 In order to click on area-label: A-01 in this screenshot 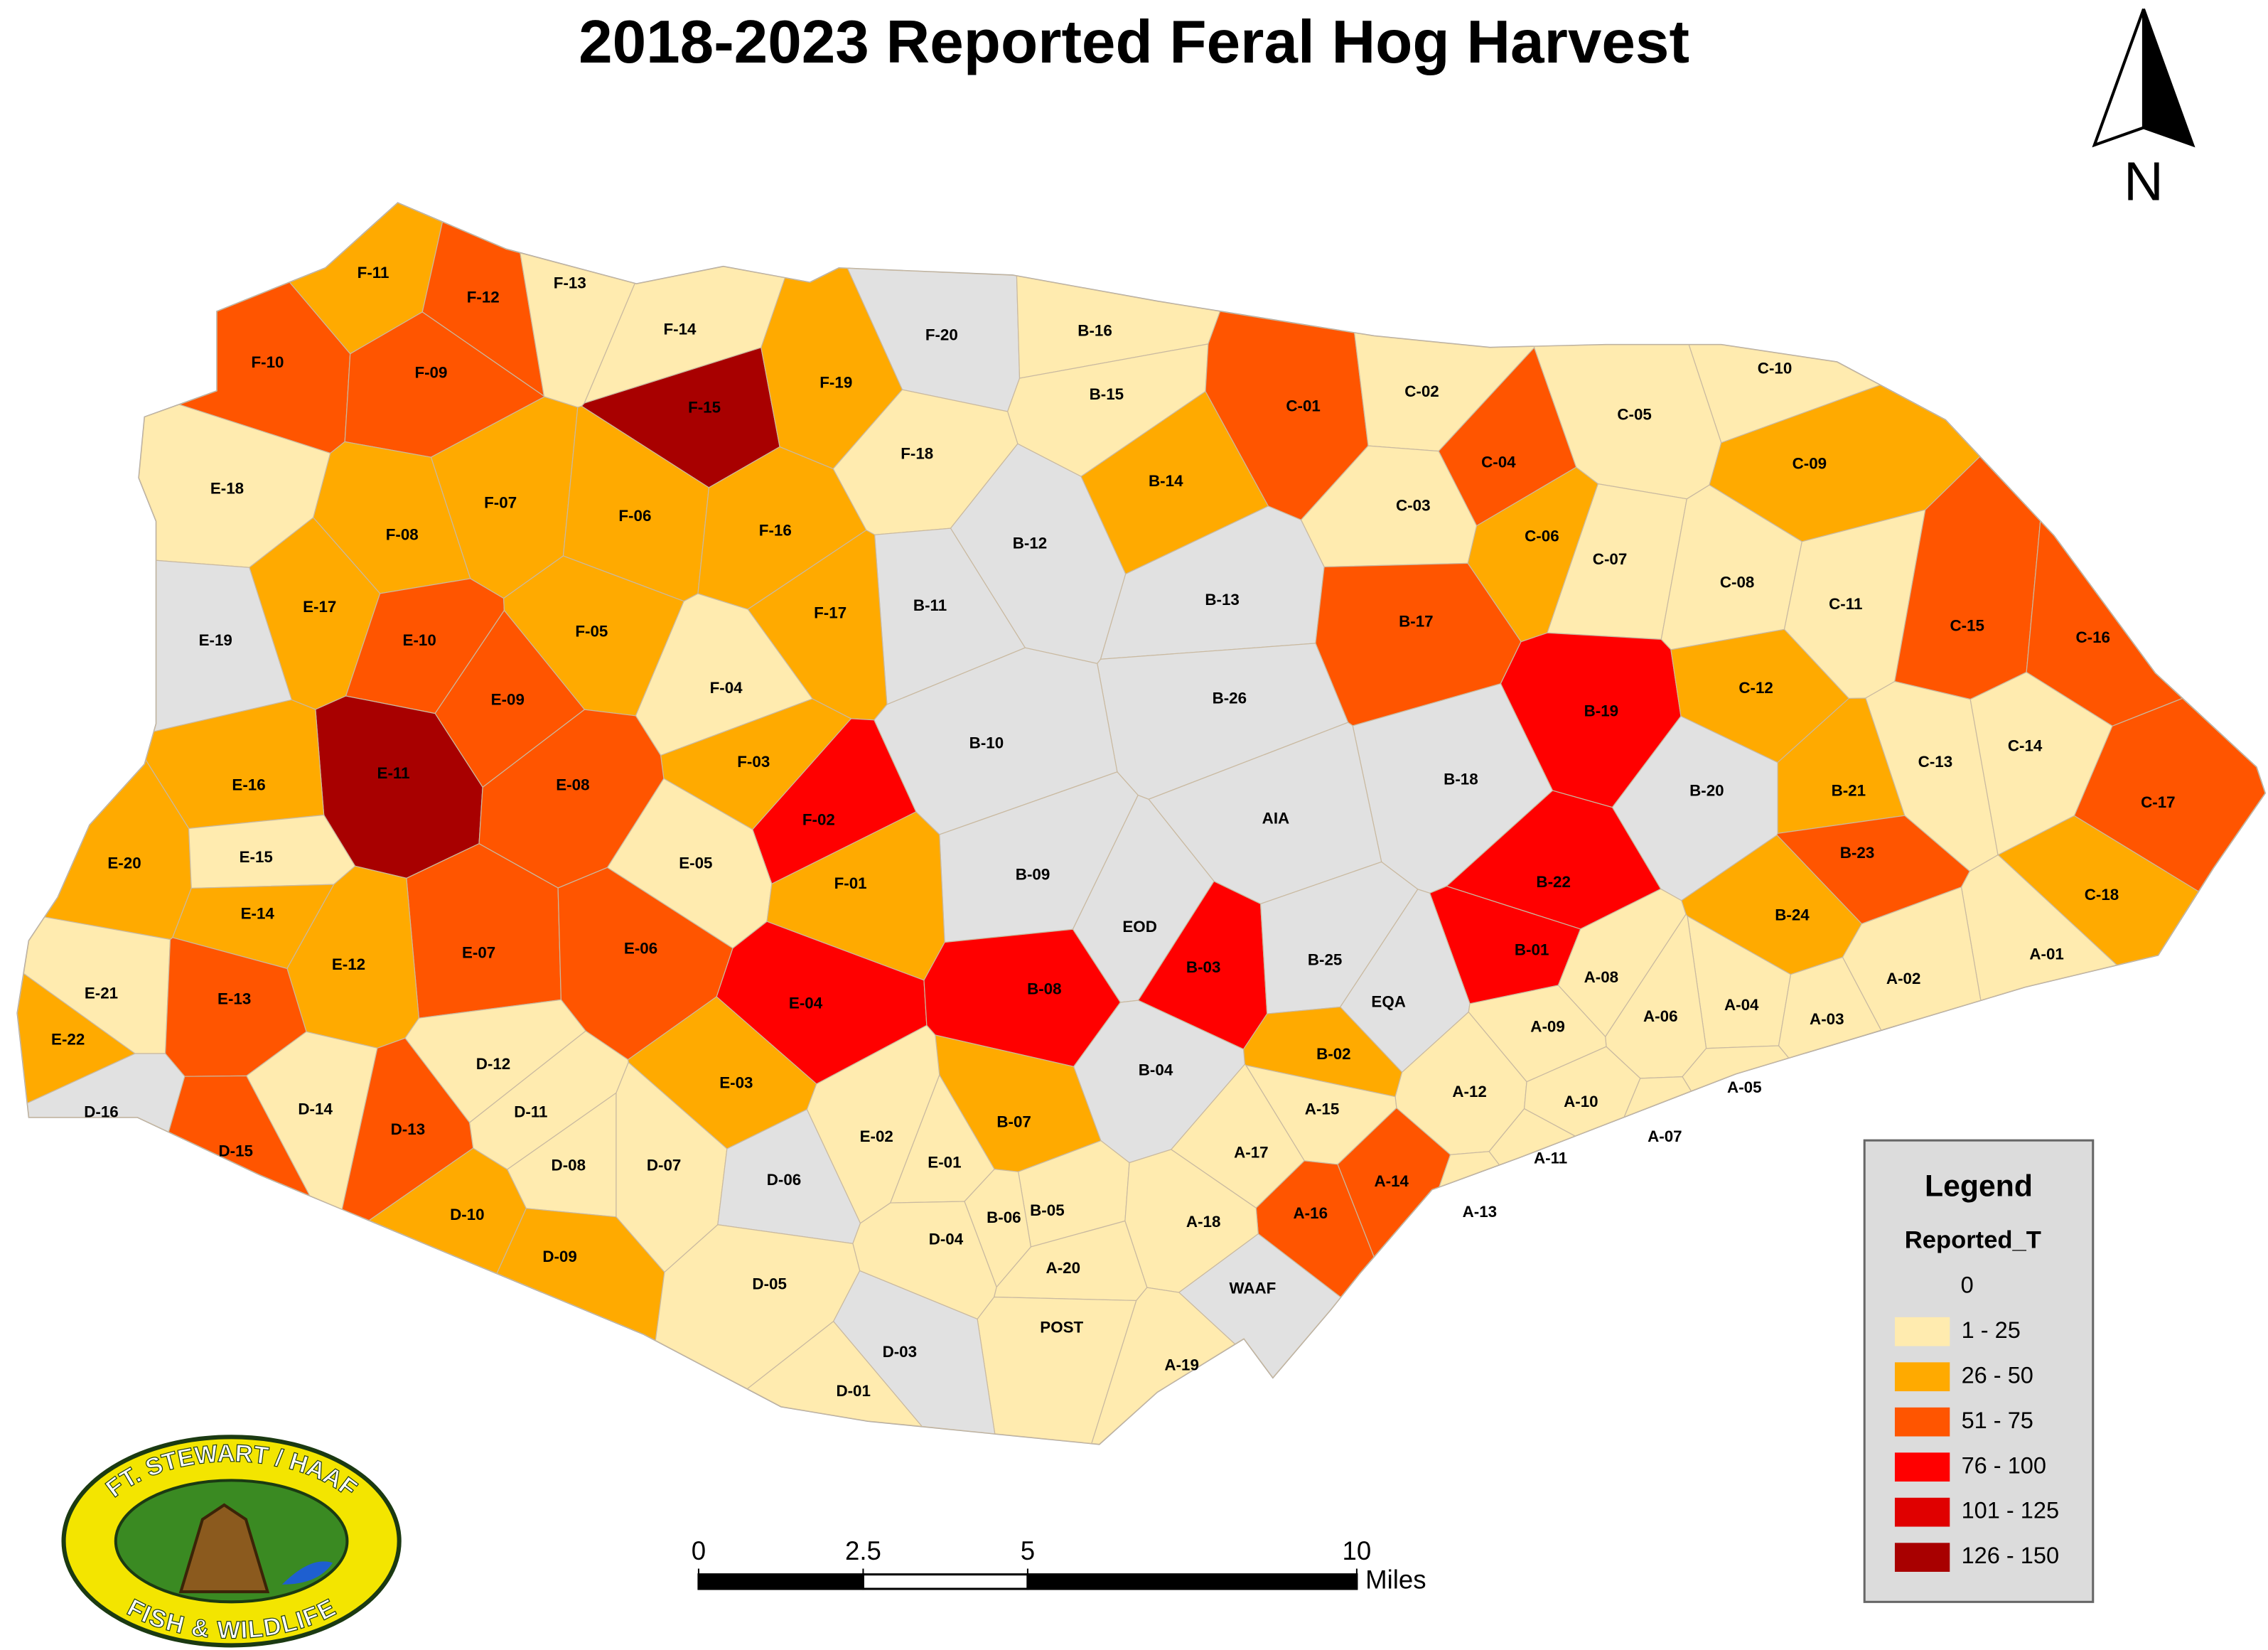, I will do `click(2046, 954)`.